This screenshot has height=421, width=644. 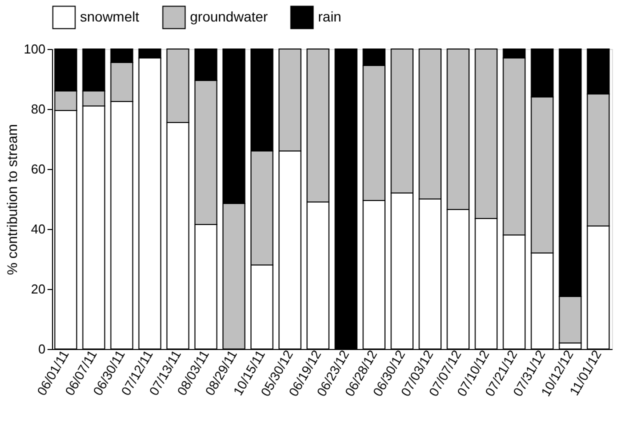 I want to click on legend-label: snowmelt, so click(x=110, y=16).